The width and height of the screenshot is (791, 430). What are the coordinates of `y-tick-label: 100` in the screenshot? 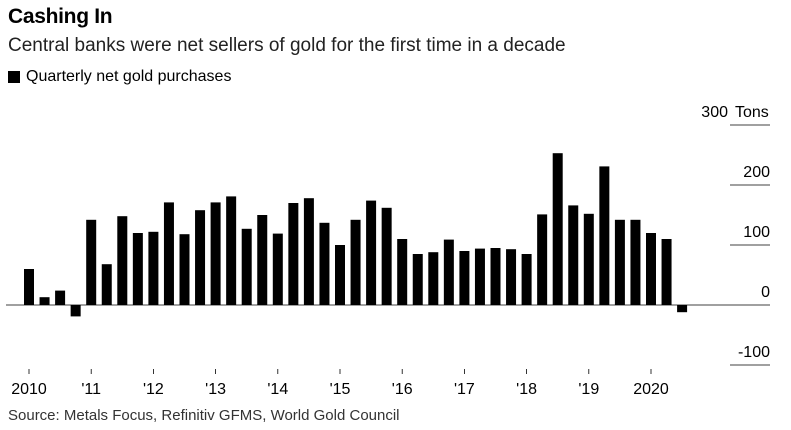 It's located at (756, 232).